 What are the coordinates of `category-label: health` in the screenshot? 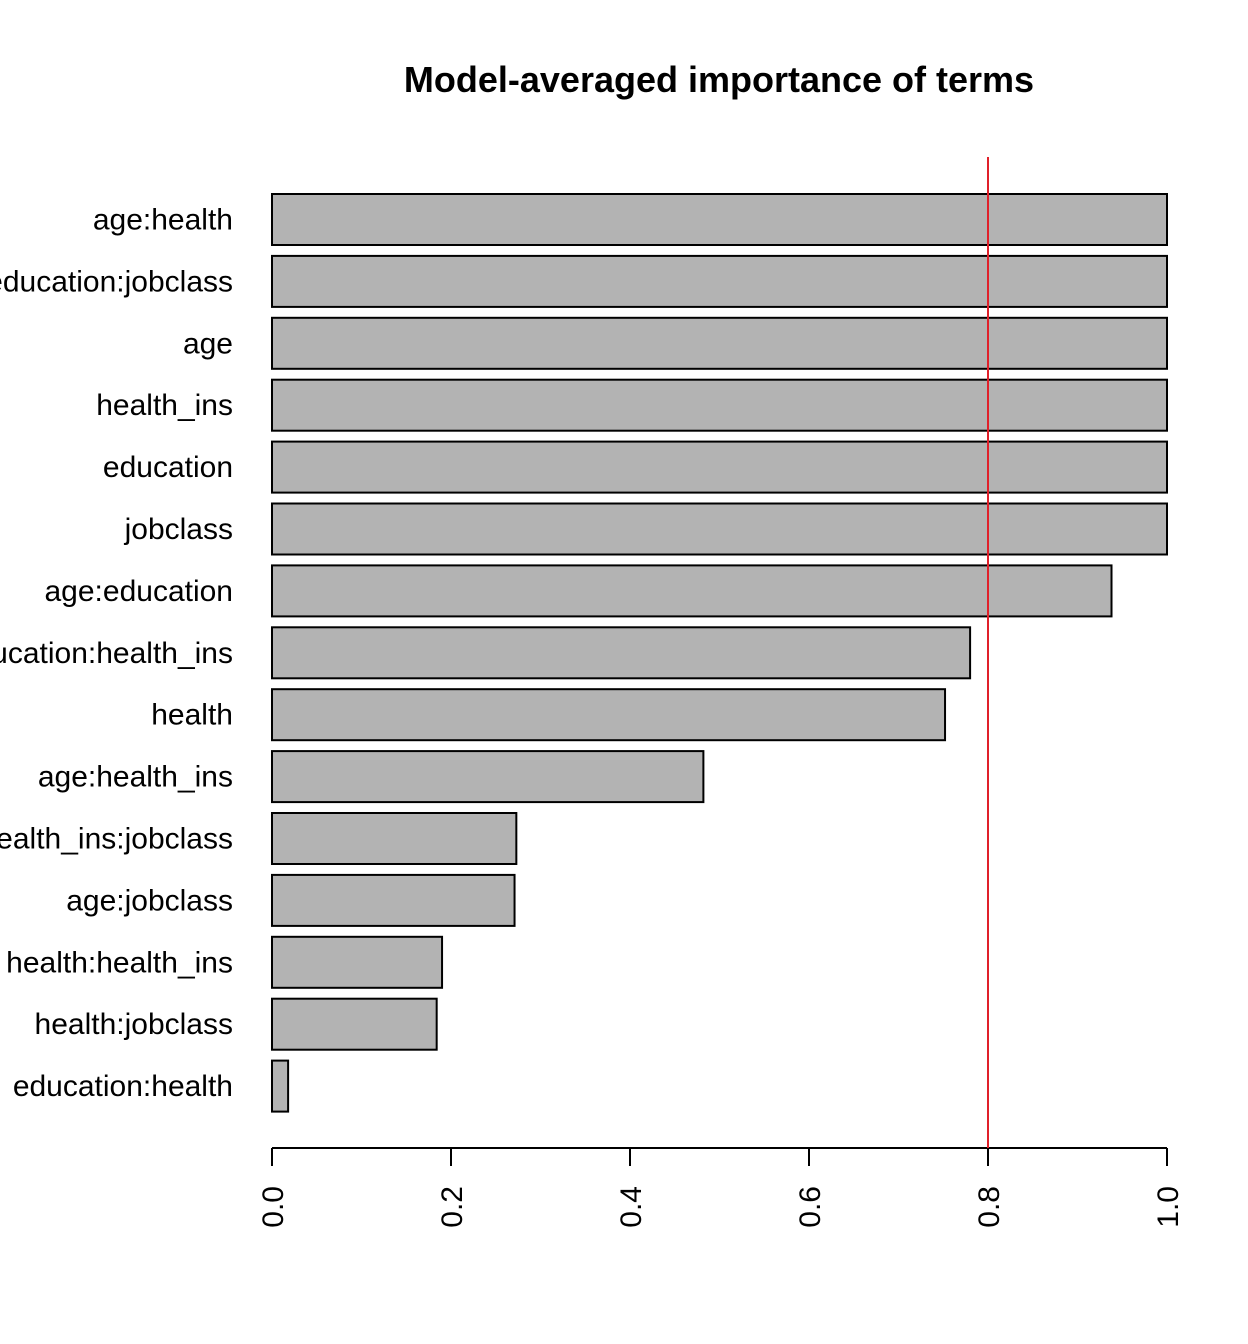 It's located at (192, 715).